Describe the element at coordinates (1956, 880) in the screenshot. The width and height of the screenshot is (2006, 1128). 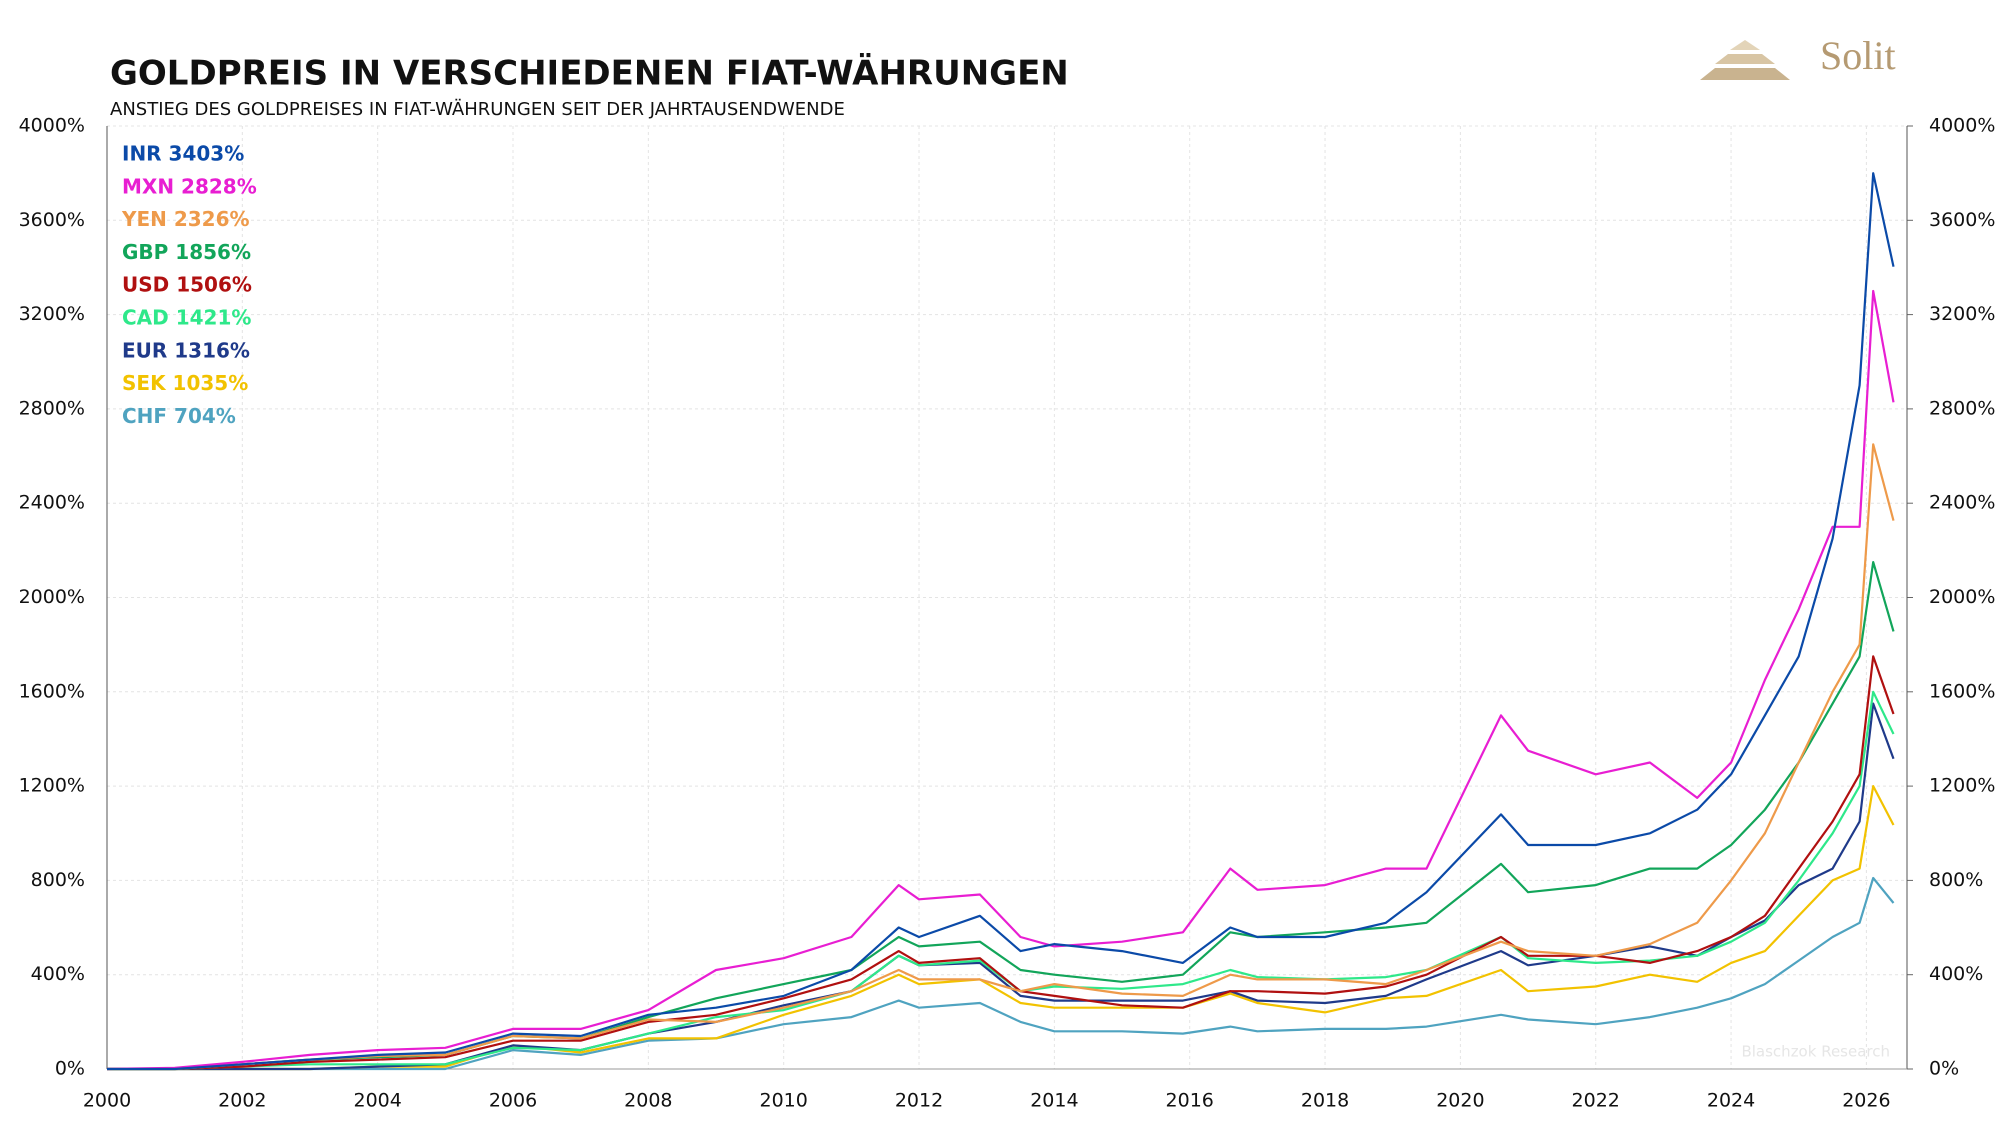
I see `y2-tick-label: 800%` at that location.